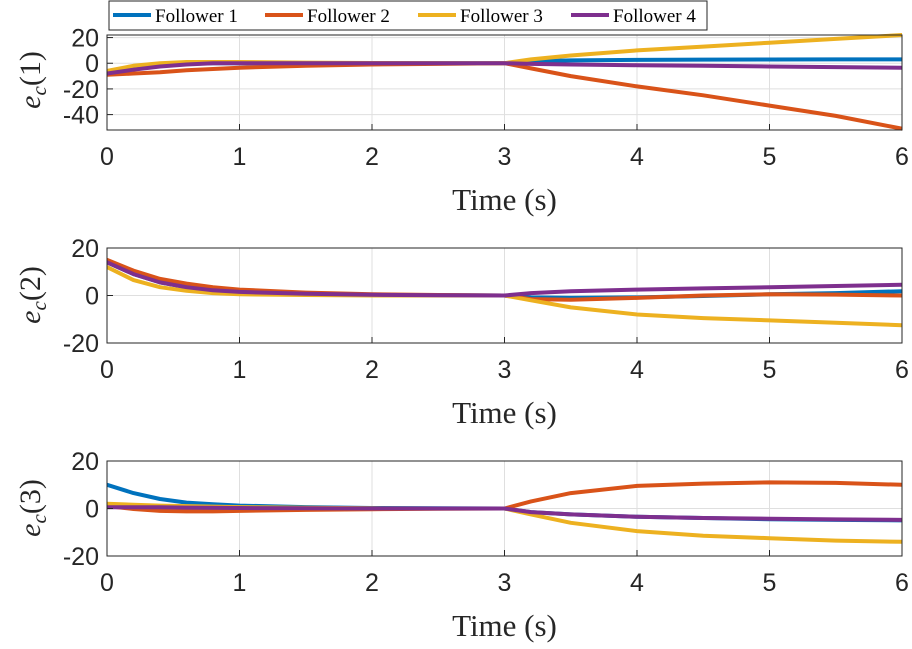 This screenshot has width=912, height=649. What do you see at coordinates (408, 15) in the screenshot?
I see `legend: Follower 1 Follower 2 Follower 3 Follower 4` at bounding box center [408, 15].